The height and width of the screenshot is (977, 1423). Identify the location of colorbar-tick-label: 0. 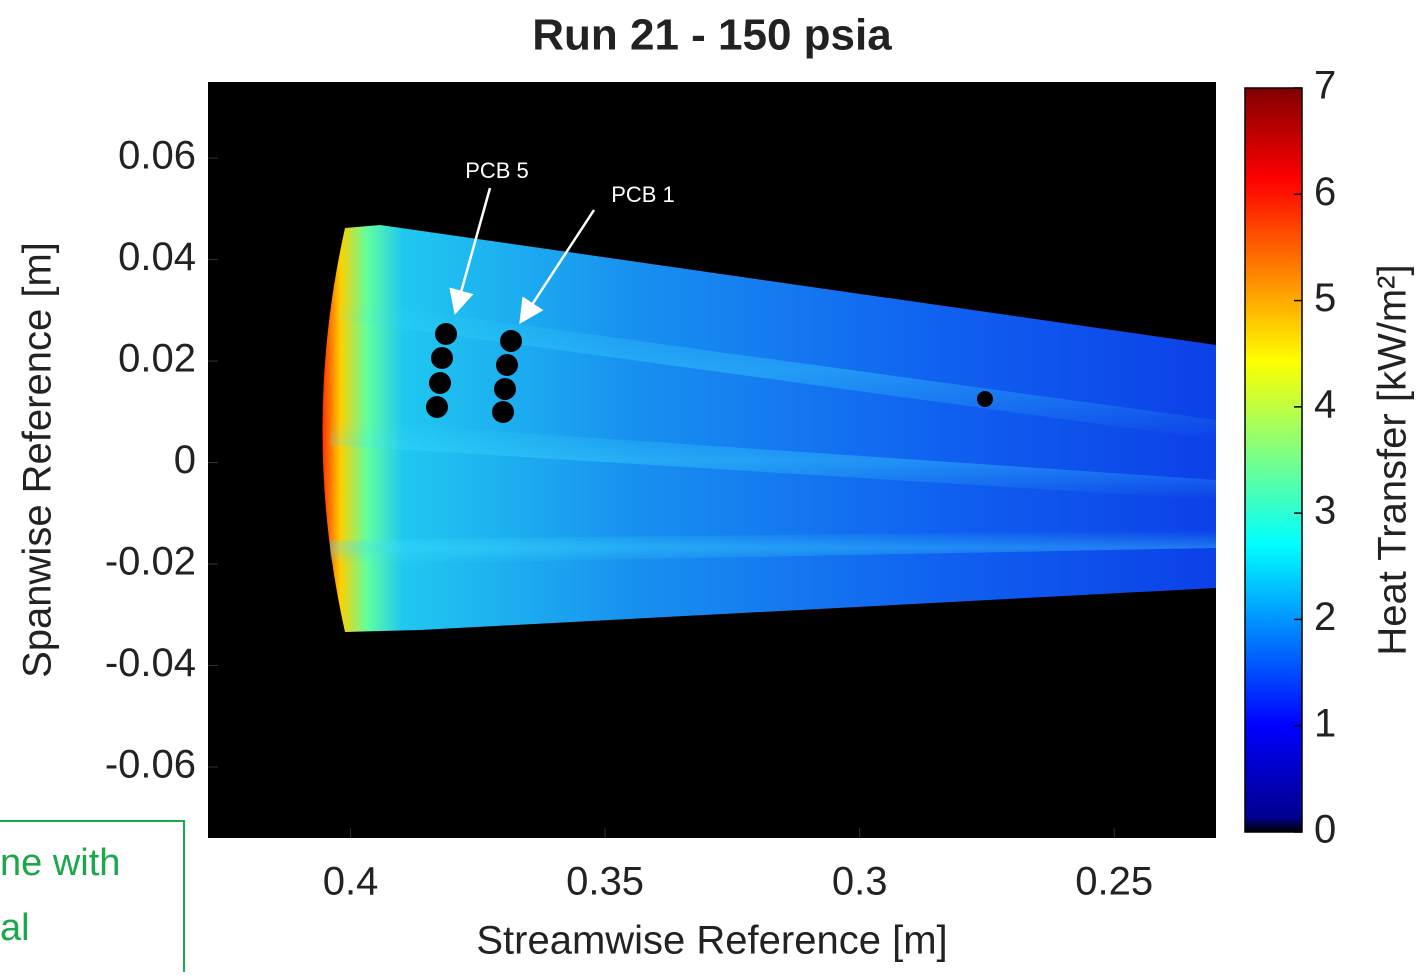
(1325, 830).